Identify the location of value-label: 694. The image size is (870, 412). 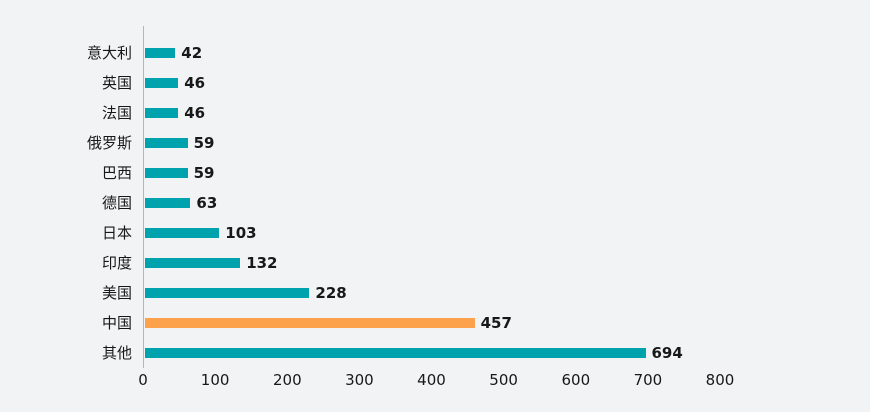
(667, 352).